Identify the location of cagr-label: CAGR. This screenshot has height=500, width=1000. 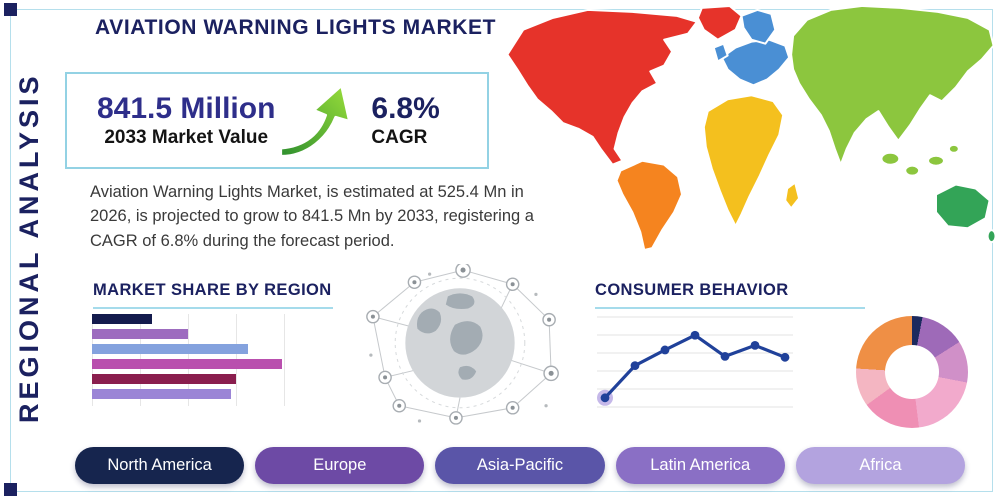
(399, 137).